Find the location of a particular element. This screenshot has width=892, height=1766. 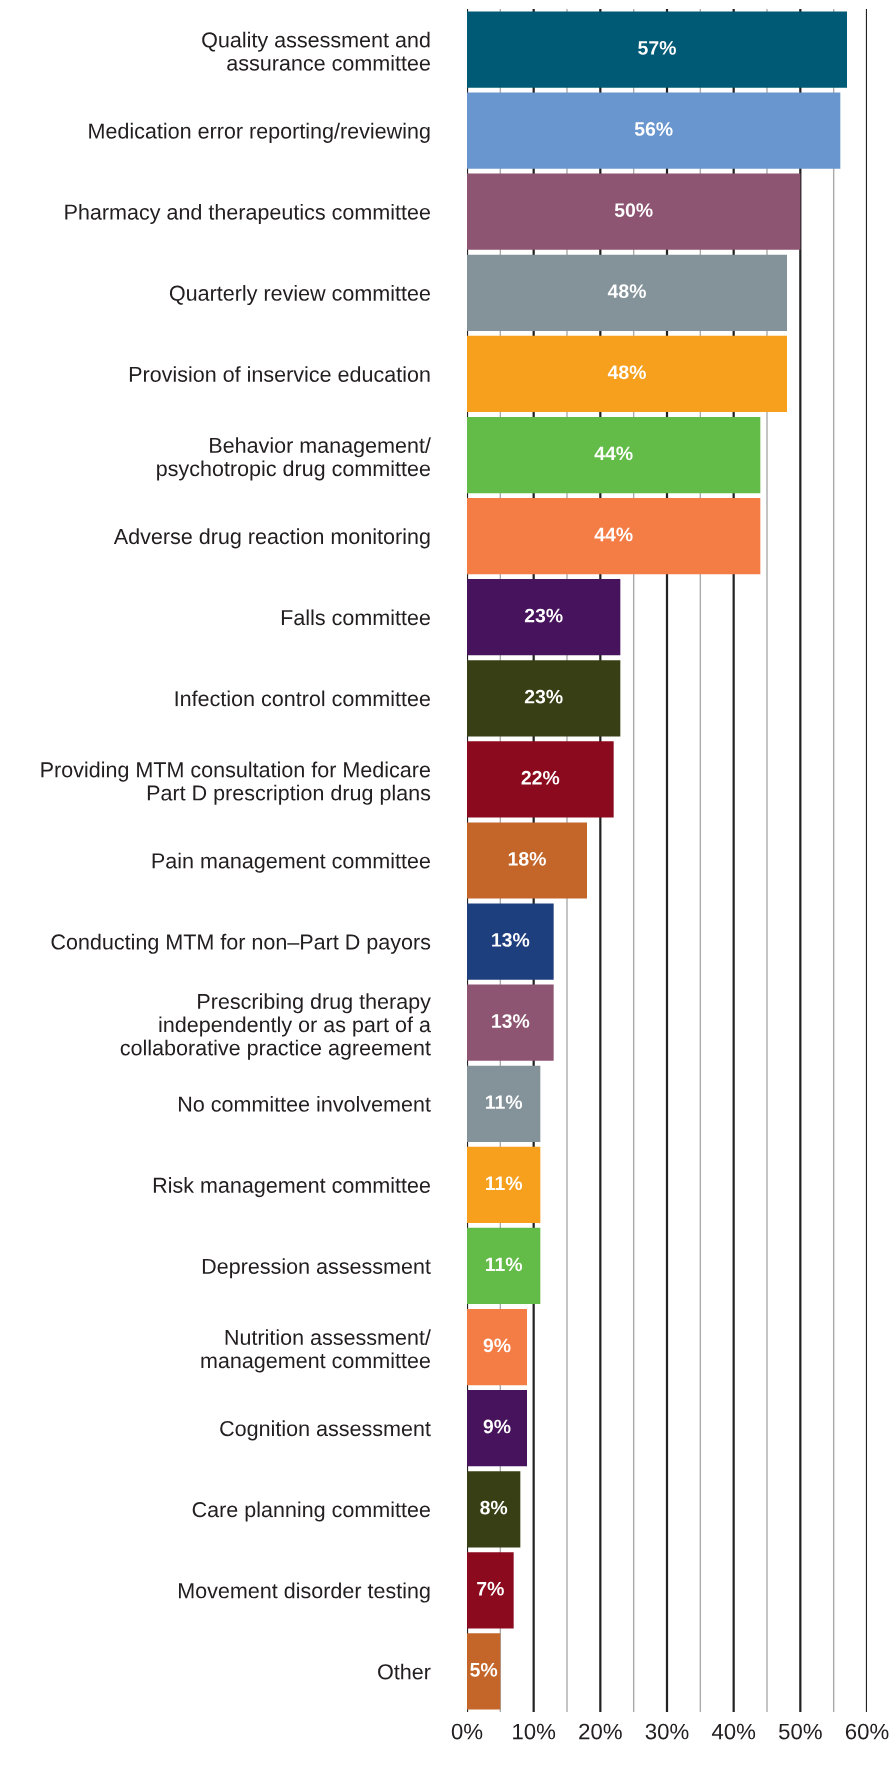

y-tick-label: Movement disorder testing is located at coordinates (304, 1592).